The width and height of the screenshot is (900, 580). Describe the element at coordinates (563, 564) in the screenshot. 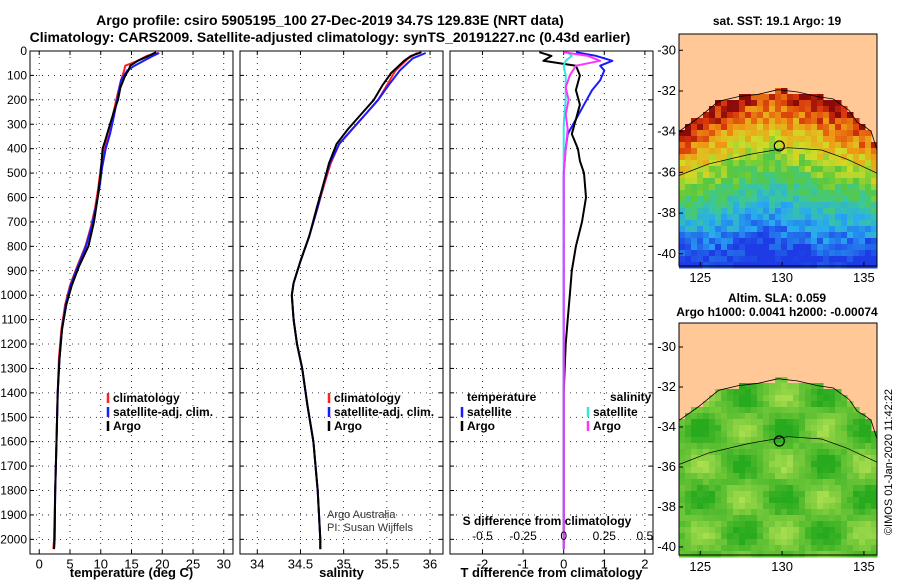

I see `x-tick-label-differences: 0` at that location.